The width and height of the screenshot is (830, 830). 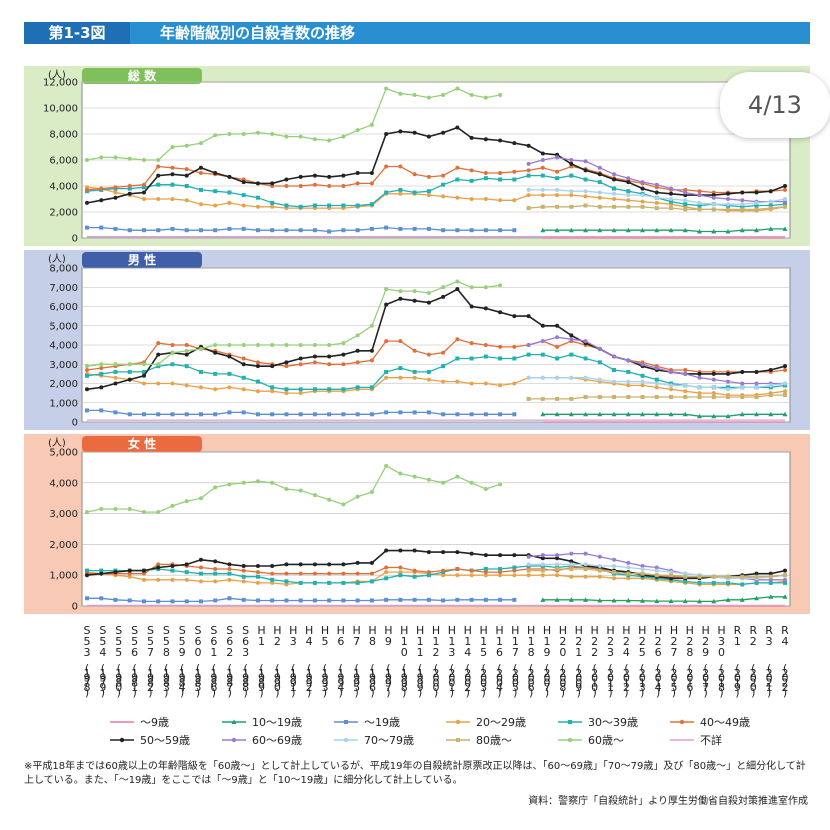 I want to click on y-tick-label: 2,000, so click(x=63, y=384).